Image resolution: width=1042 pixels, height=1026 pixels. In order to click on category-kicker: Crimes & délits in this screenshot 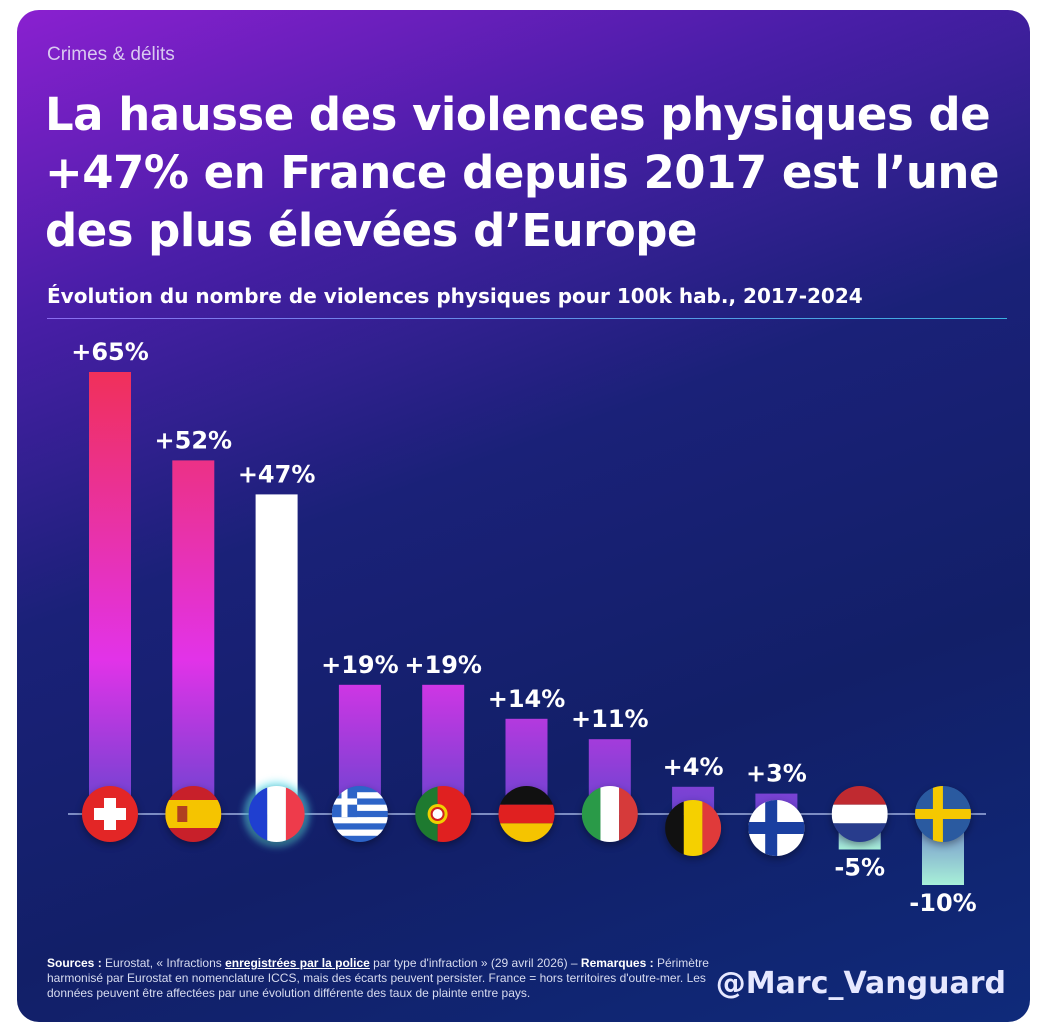, I will do `click(111, 54)`.